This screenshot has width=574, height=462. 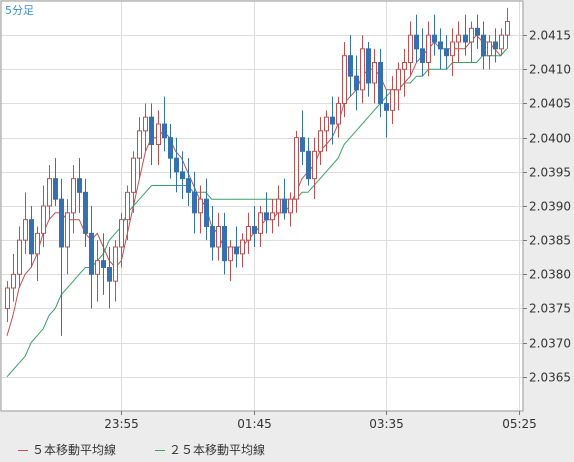 What do you see at coordinates (550, 173) in the screenshot?
I see `y-tick-label: 2.0395` at bounding box center [550, 173].